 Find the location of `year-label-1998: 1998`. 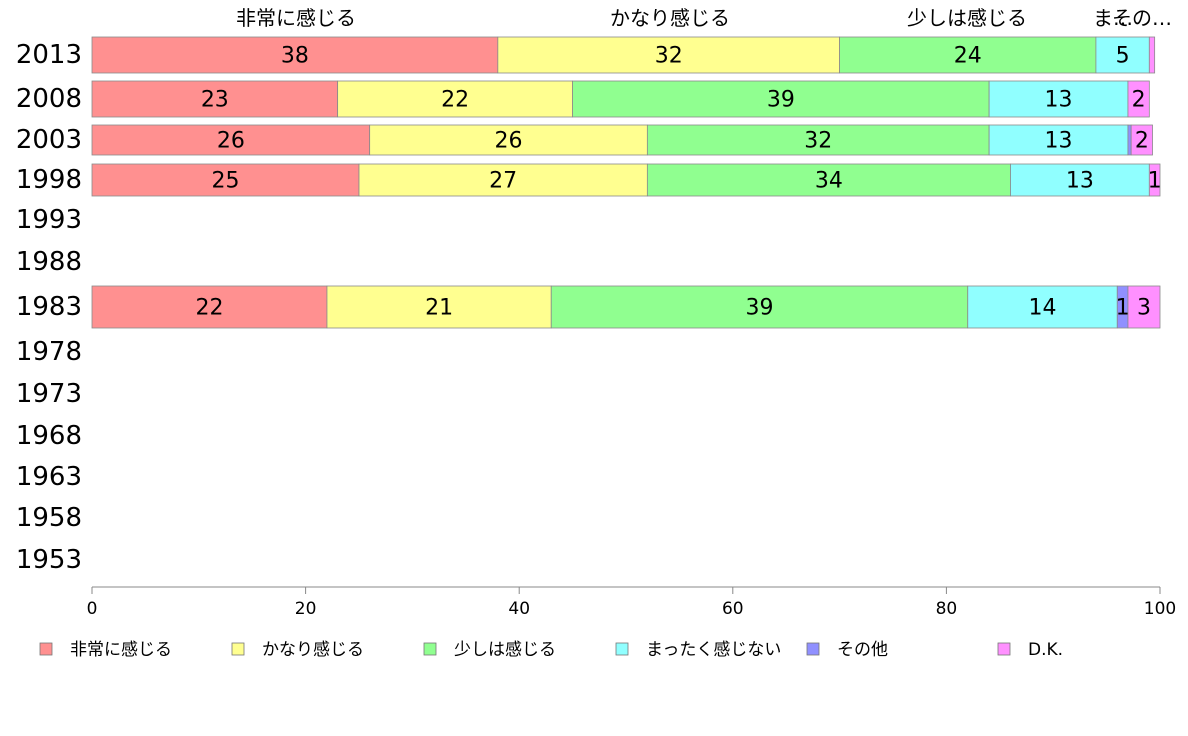

year-label-1998: 1998 is located at coordinates (49, 180).